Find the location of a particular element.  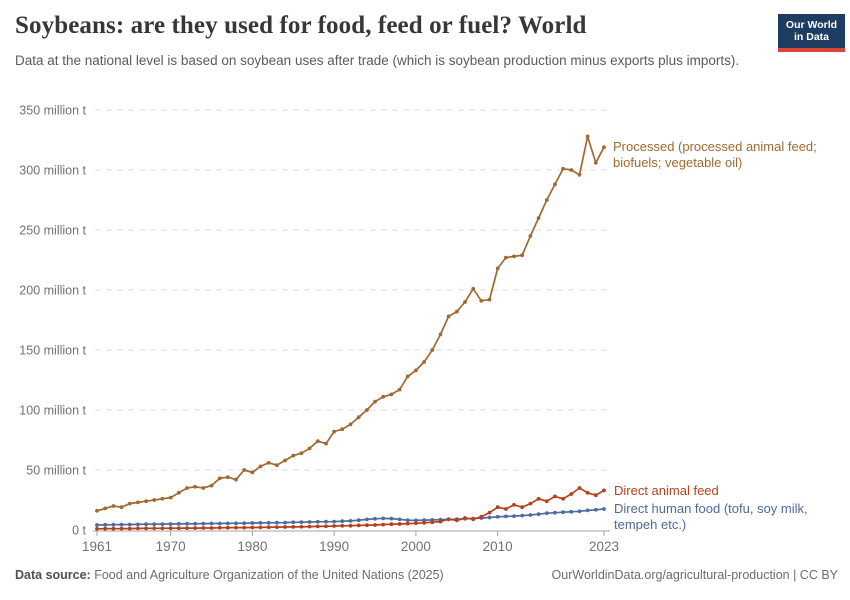

data-point-processed-processed-1985 is located at coordinates (293, 455).